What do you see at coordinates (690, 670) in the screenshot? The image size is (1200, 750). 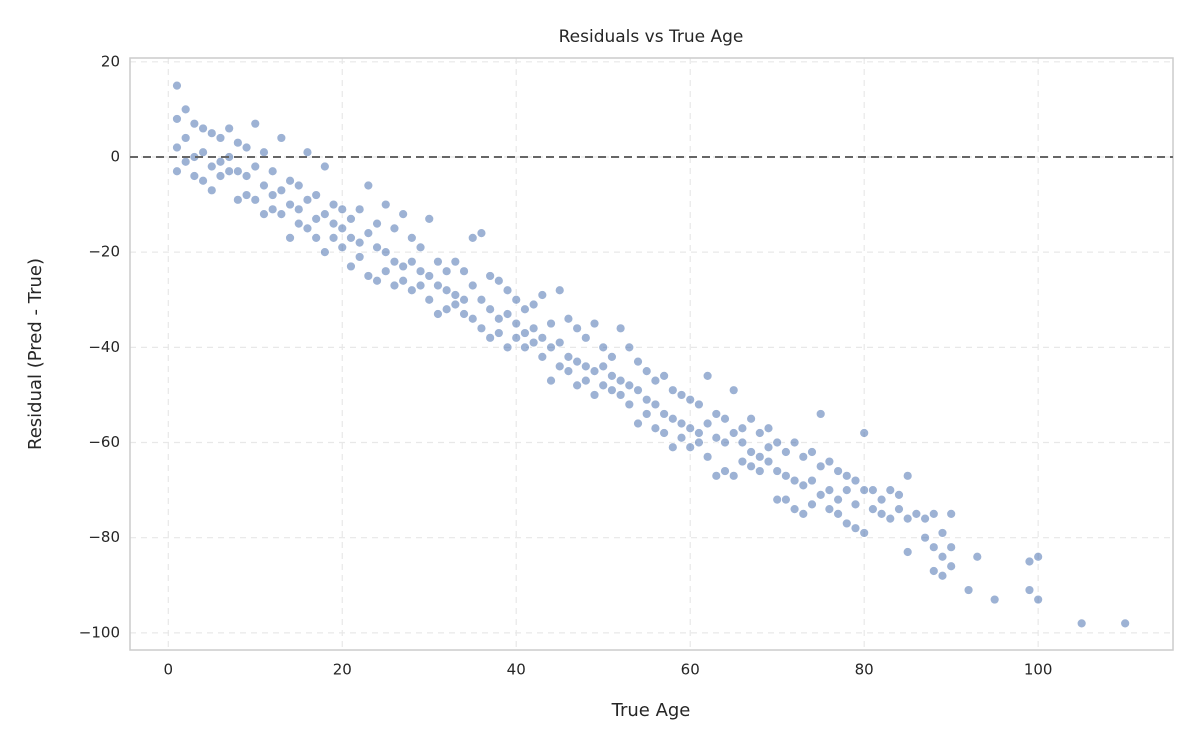 I see `x-tick-label: 60` at bounding box center [690, 670].